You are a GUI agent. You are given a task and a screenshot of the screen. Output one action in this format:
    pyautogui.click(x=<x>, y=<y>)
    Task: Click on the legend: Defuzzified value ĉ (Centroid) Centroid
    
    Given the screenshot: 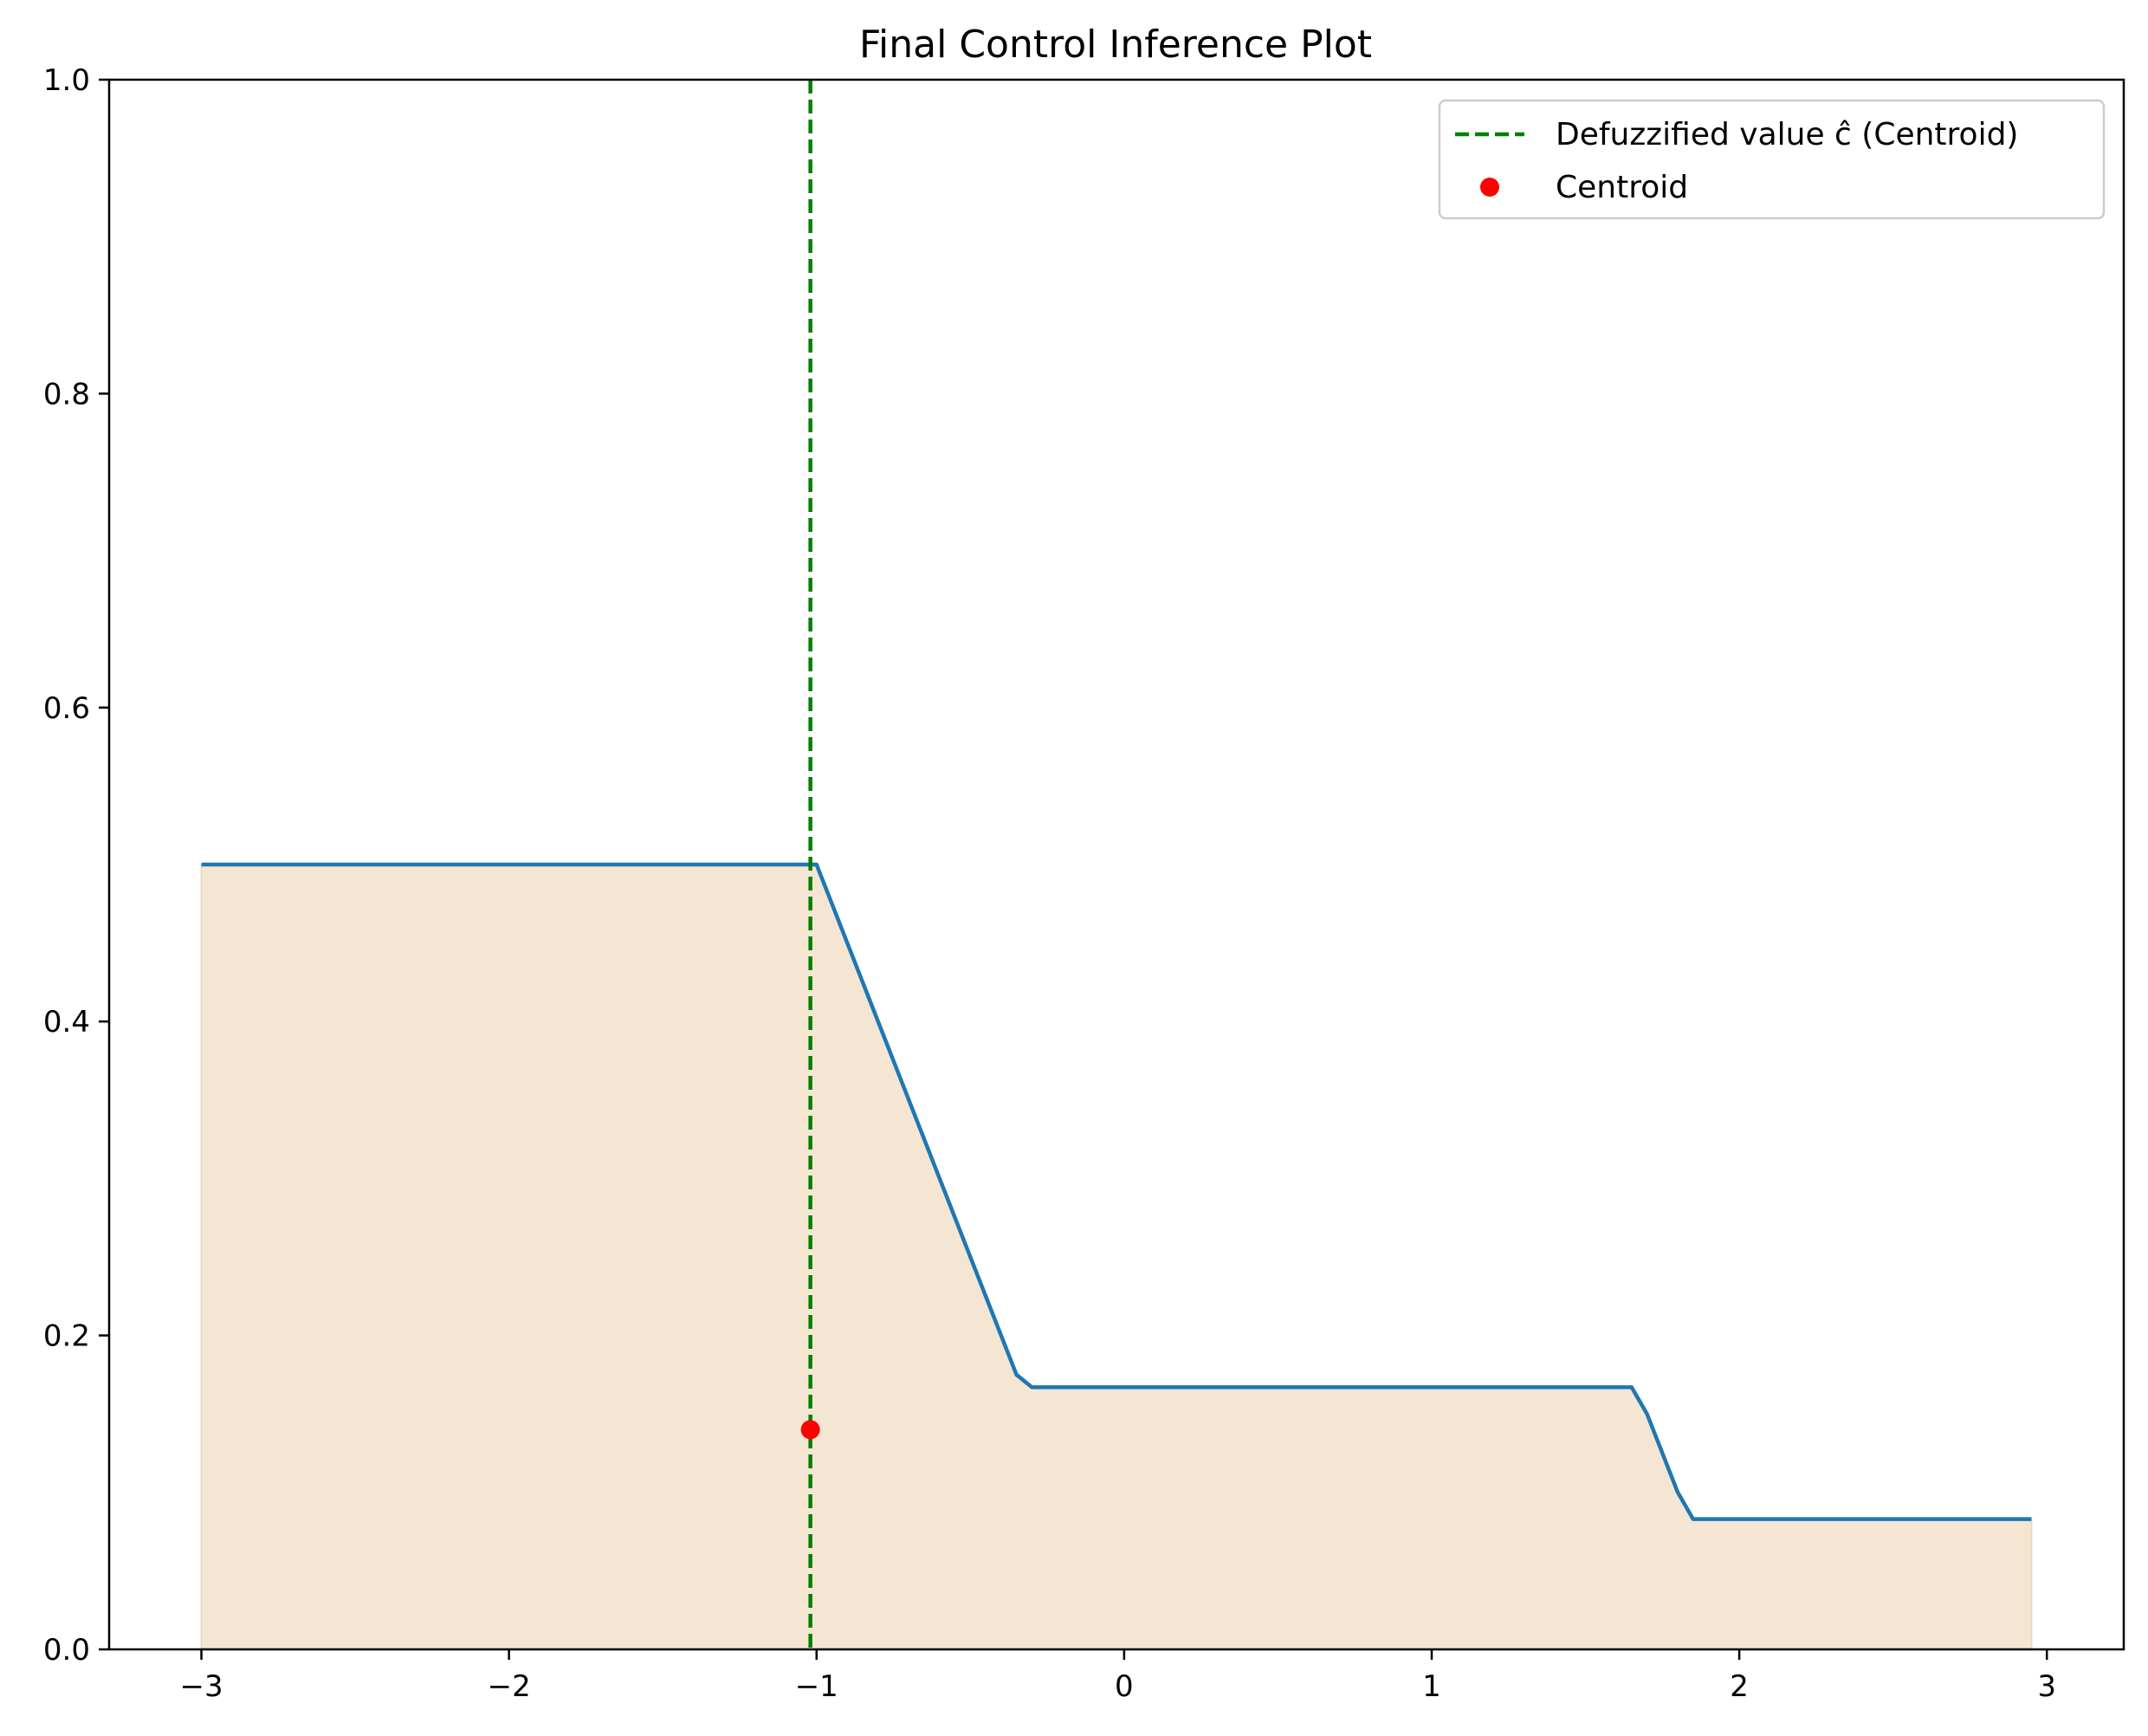 What is the action you would take?
    pyautogui.click(x=1772, y=160)
    